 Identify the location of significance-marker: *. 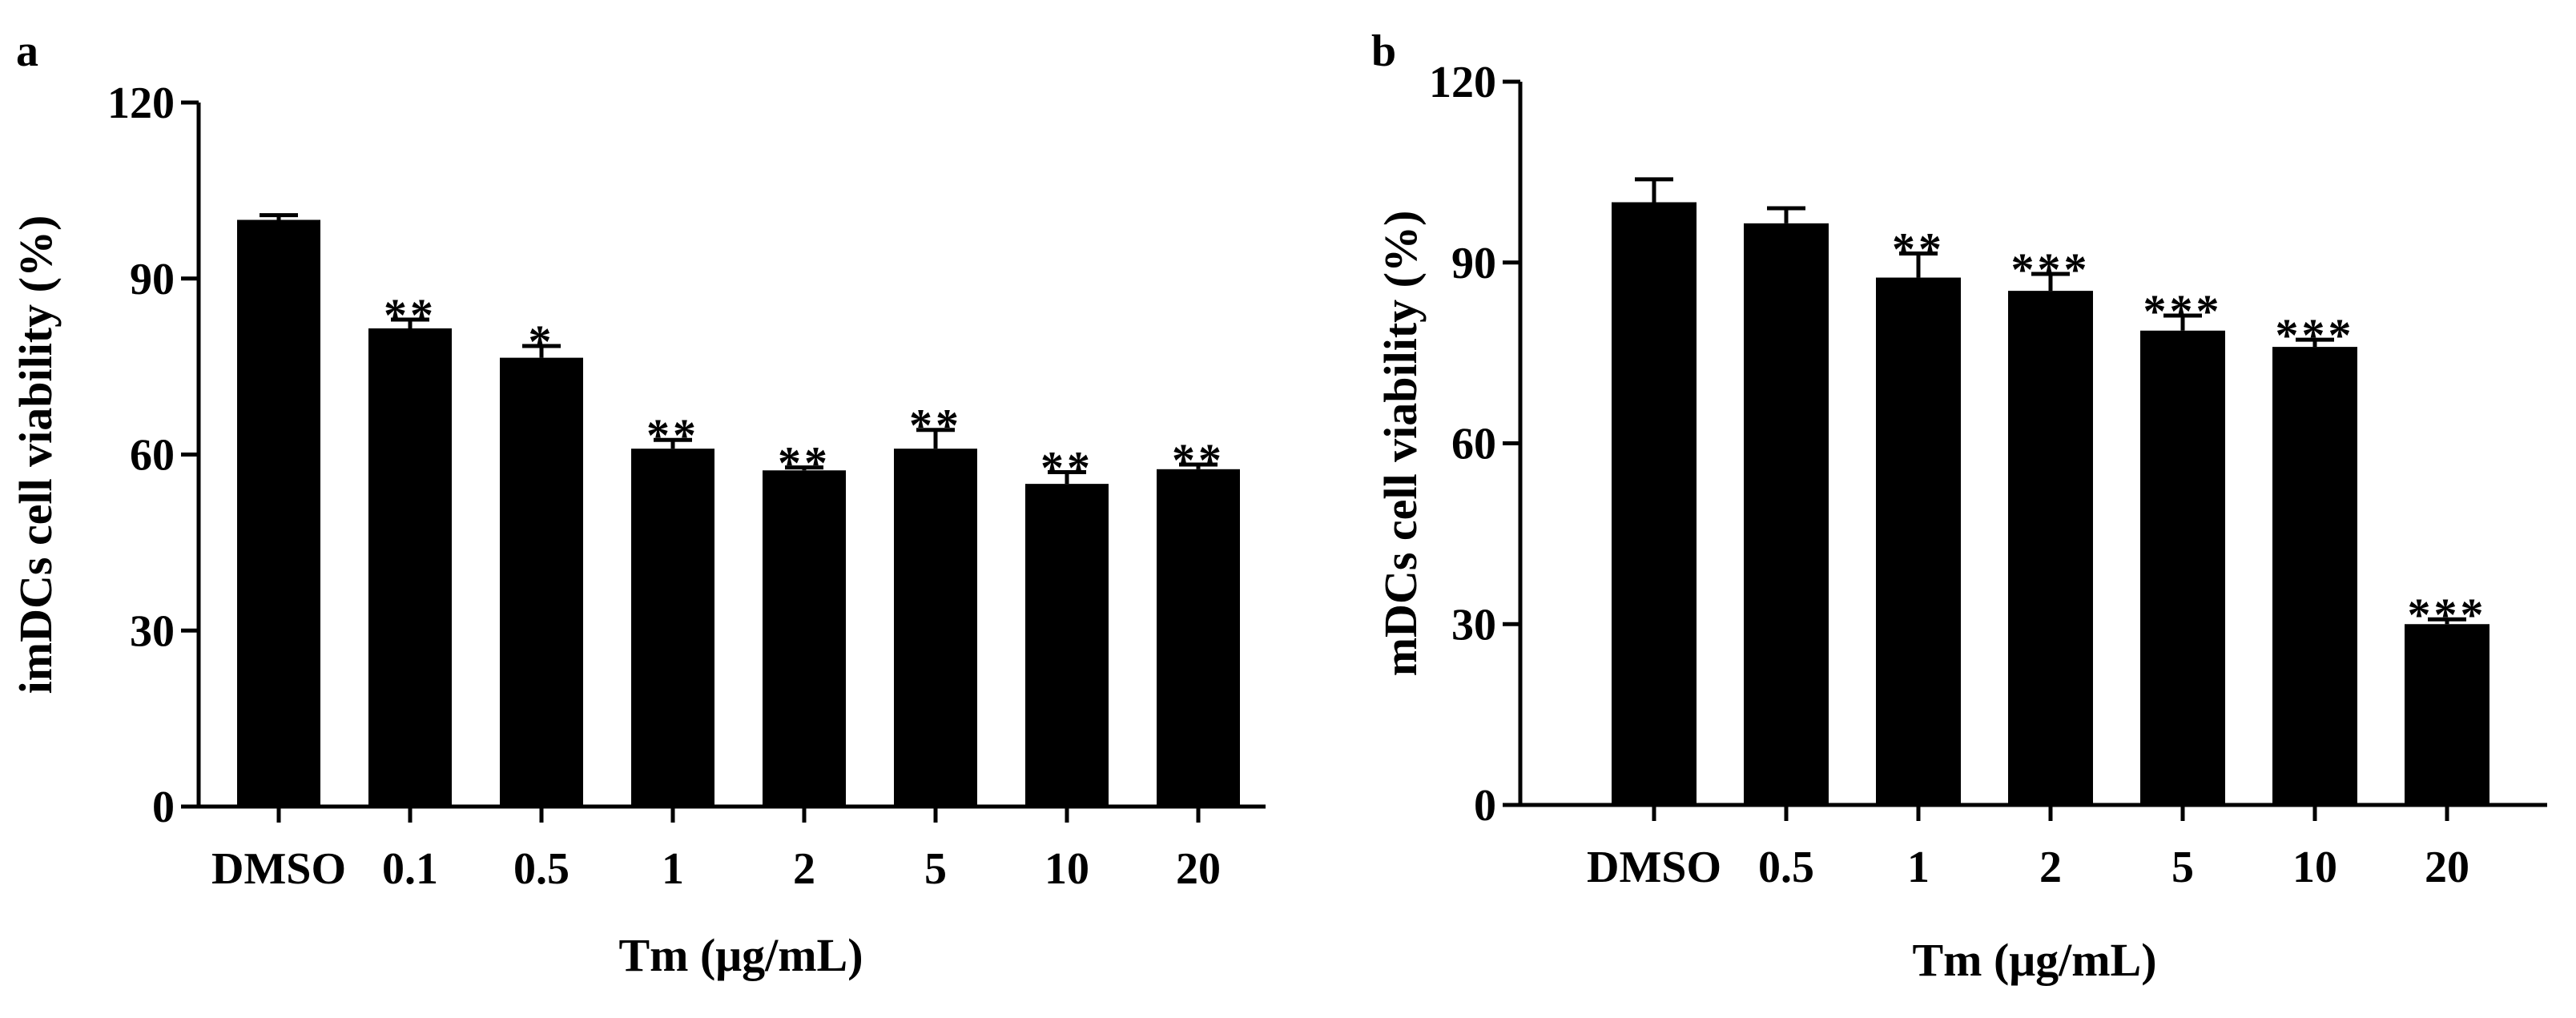
(542, 342).